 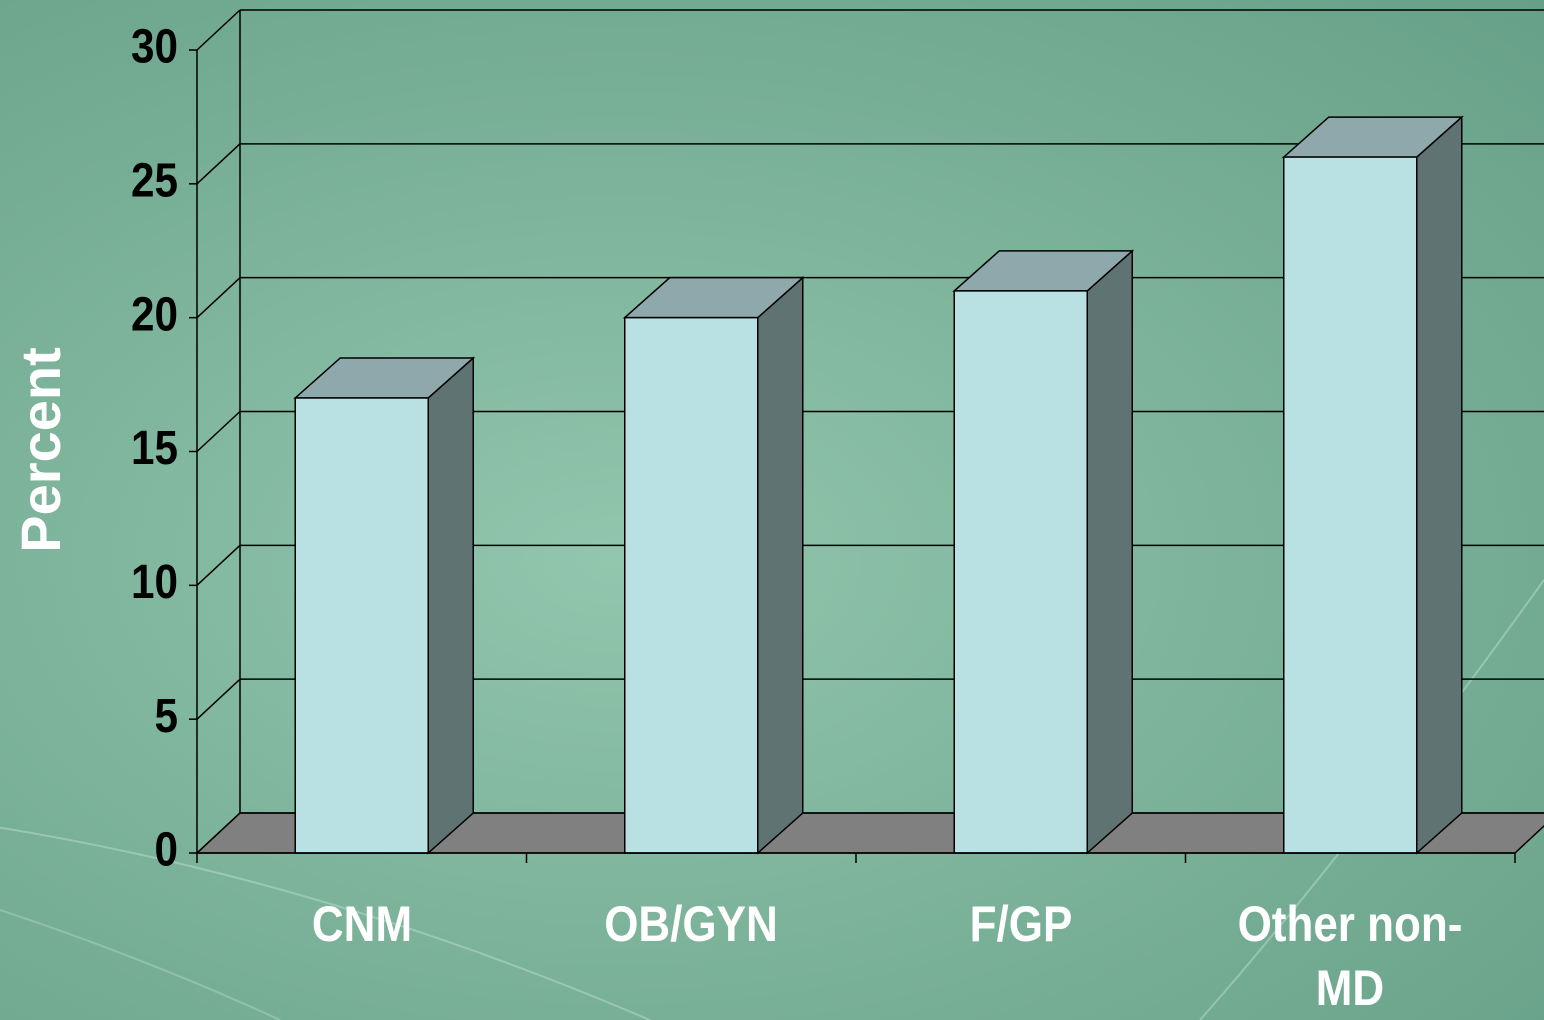 What do you see at coordinates (361, 924) in the screenshot?
I see `x-tick-label: CNM` at bounding box center [361, 924].